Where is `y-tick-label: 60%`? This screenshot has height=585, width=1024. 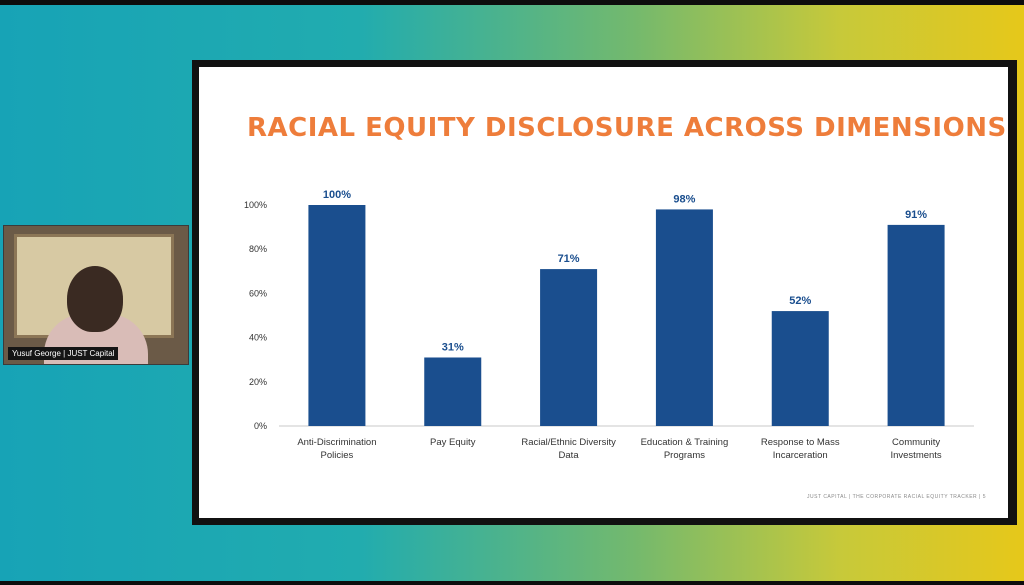
y-tick-label: 60% is located at coordinates (258, 293).